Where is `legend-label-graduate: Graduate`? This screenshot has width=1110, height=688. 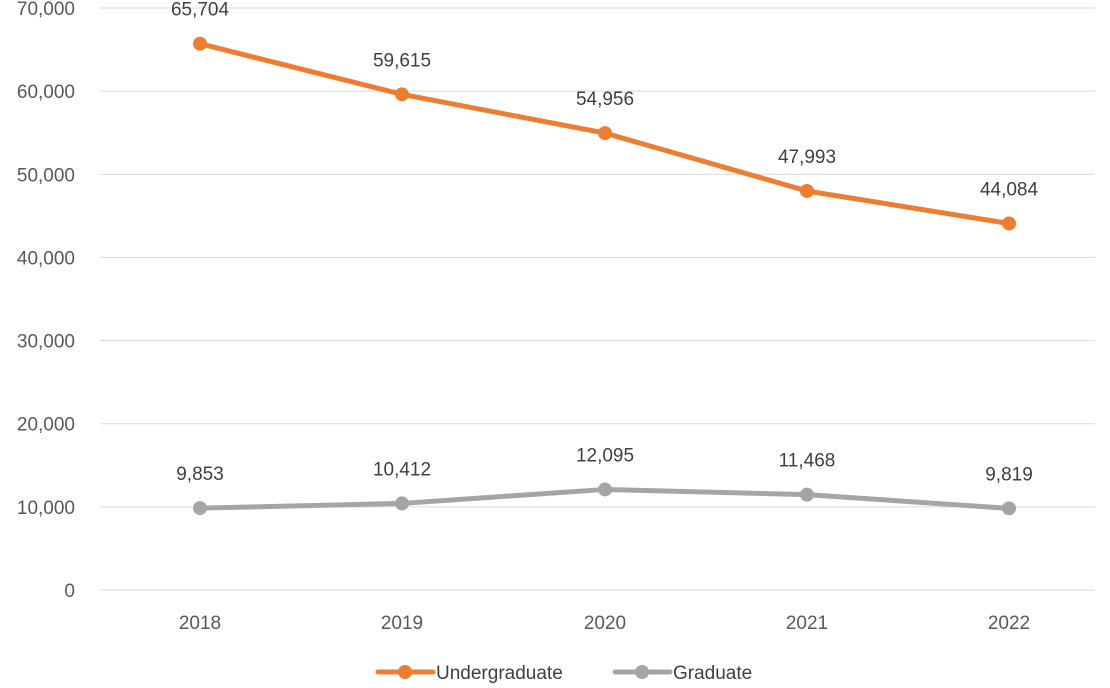 legend-label-graduate: Graduate is located at coordinates (712, 673).